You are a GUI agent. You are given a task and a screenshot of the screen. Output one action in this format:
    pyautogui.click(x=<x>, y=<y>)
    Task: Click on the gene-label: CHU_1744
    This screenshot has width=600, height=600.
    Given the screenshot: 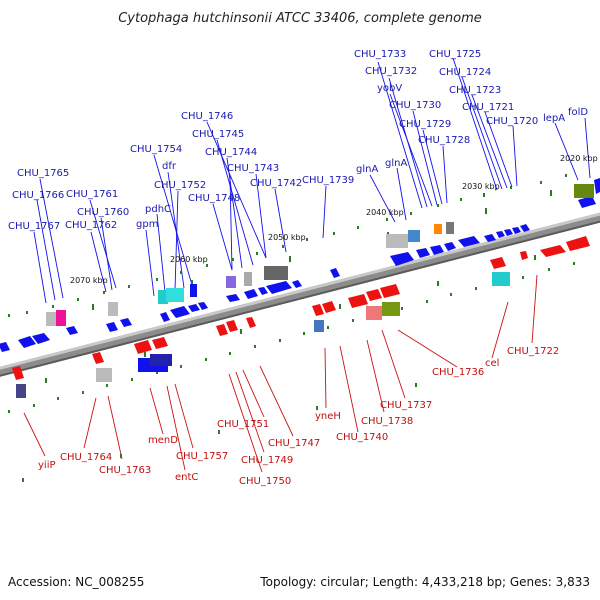 What is the action you would take?
    pyautogui.click(x=231, y=152)
    